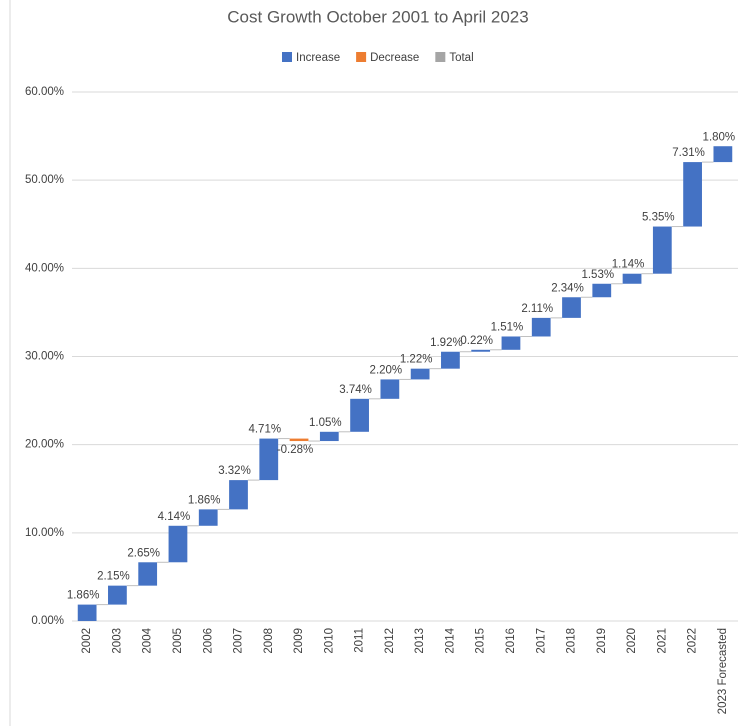 Image resolution: width=745 pixels, height=726 pixels. I want to click on x-tick-label: 2010, so click(329, 641).